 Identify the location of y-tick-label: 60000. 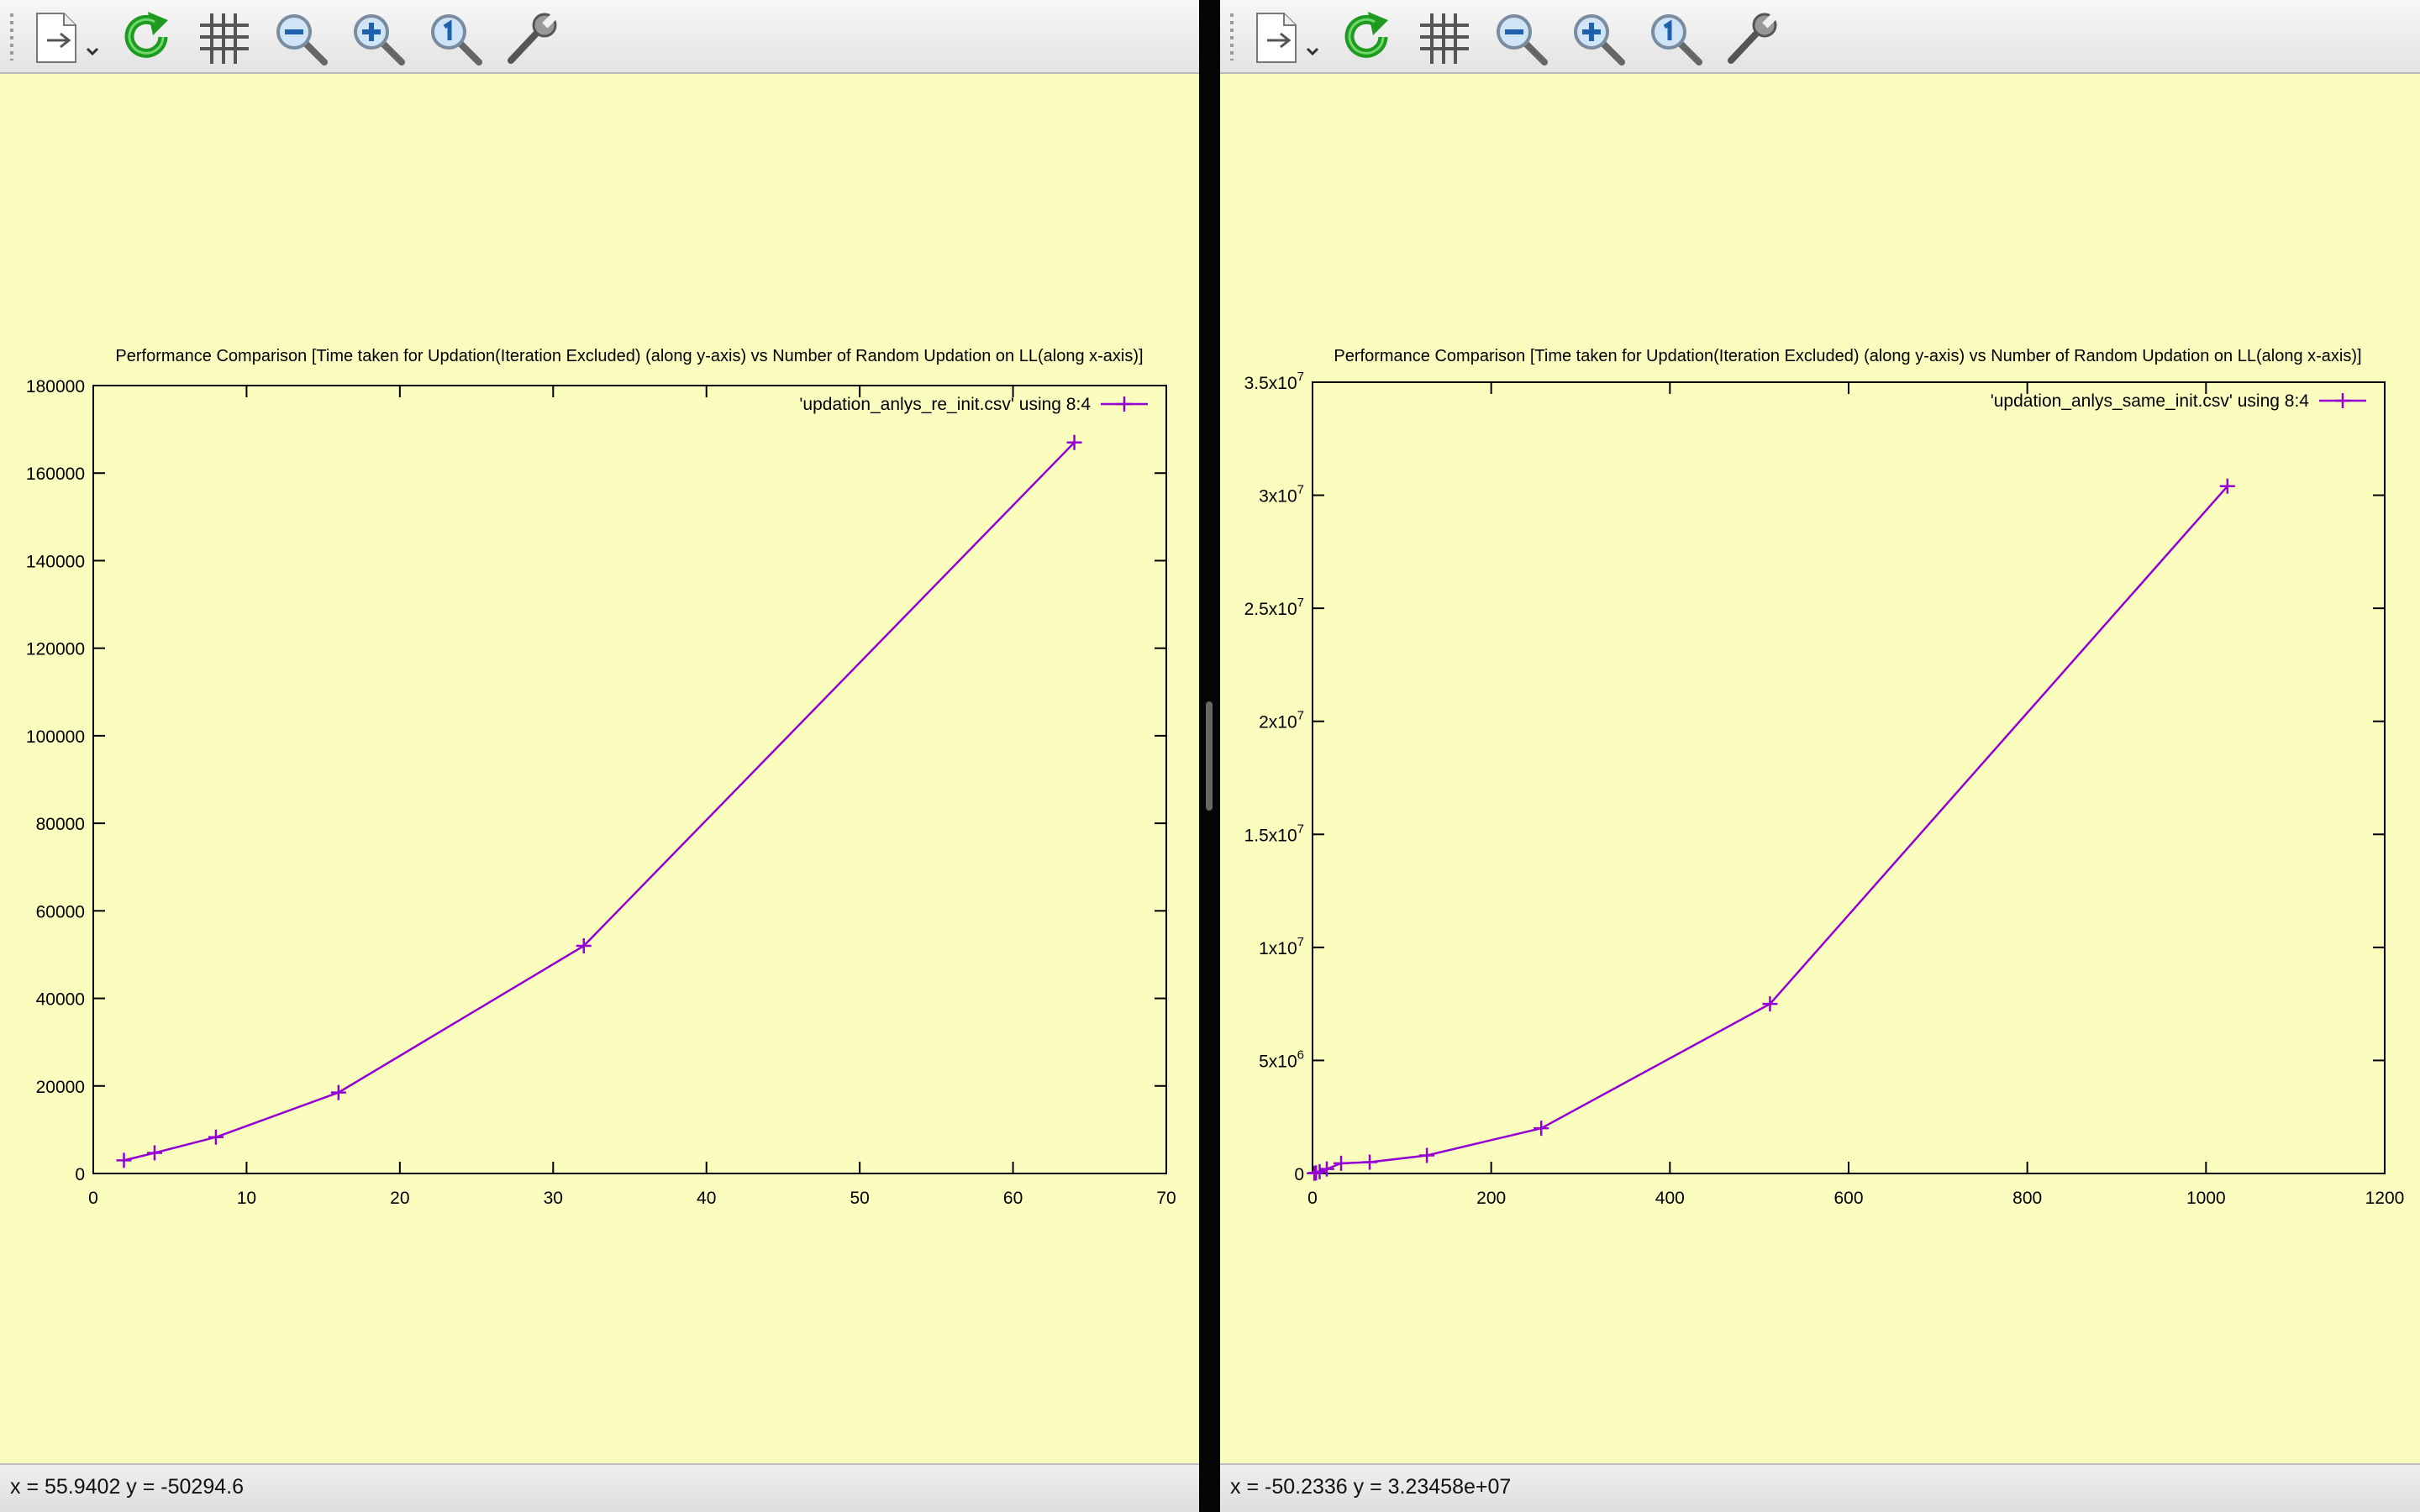
(60, 911).